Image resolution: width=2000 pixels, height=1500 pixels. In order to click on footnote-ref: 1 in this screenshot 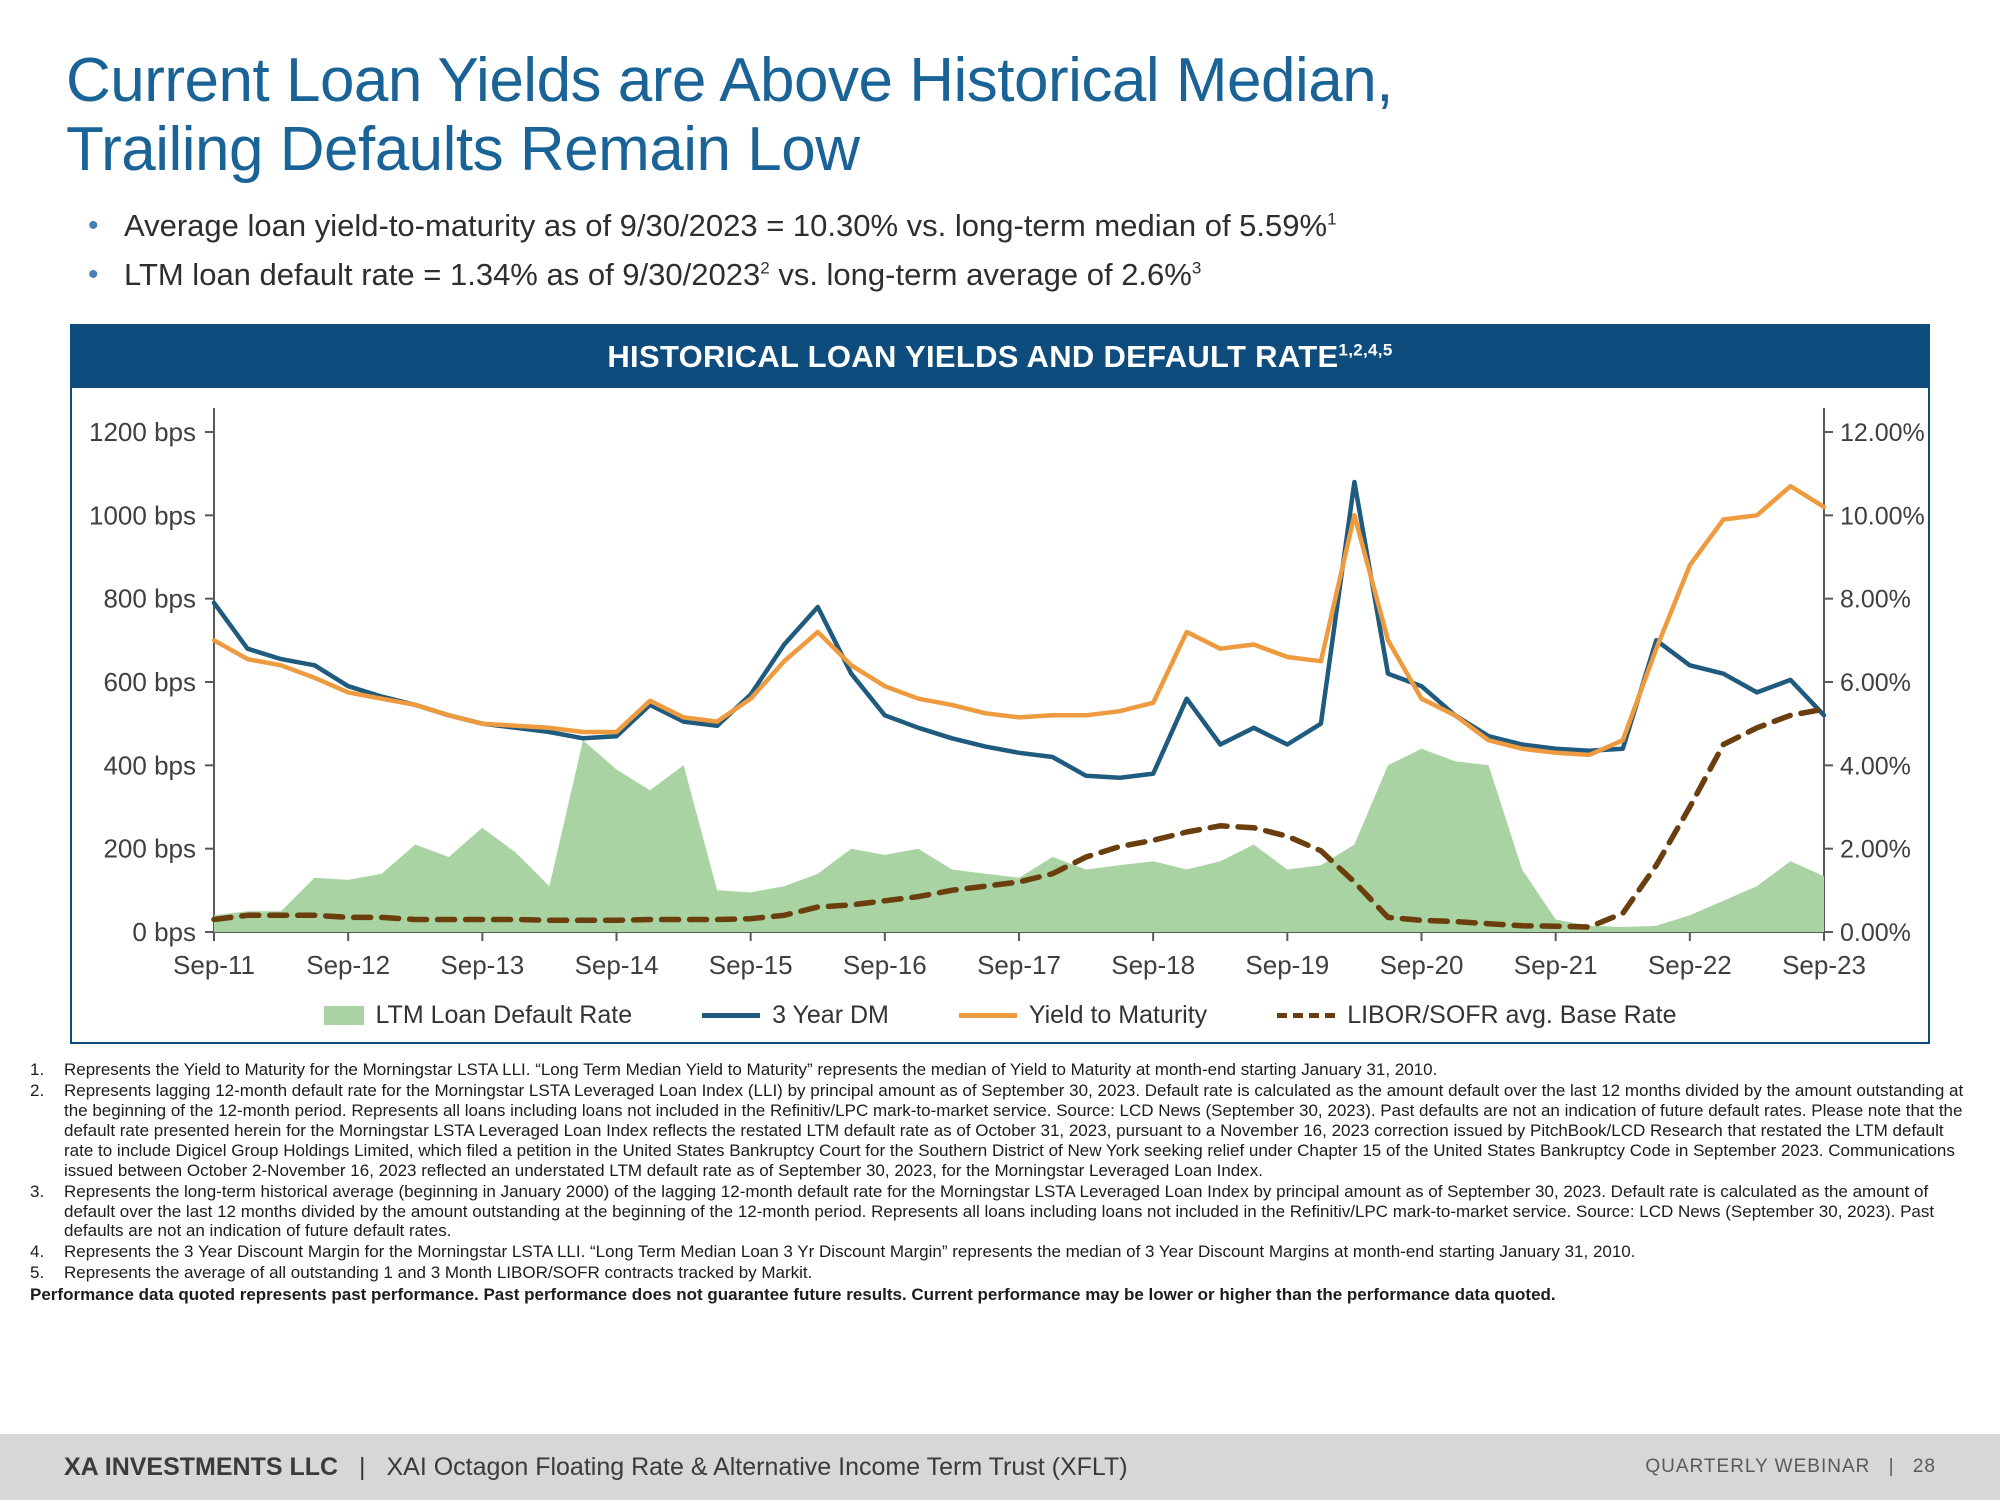, I will do `click(1332, 219)`.